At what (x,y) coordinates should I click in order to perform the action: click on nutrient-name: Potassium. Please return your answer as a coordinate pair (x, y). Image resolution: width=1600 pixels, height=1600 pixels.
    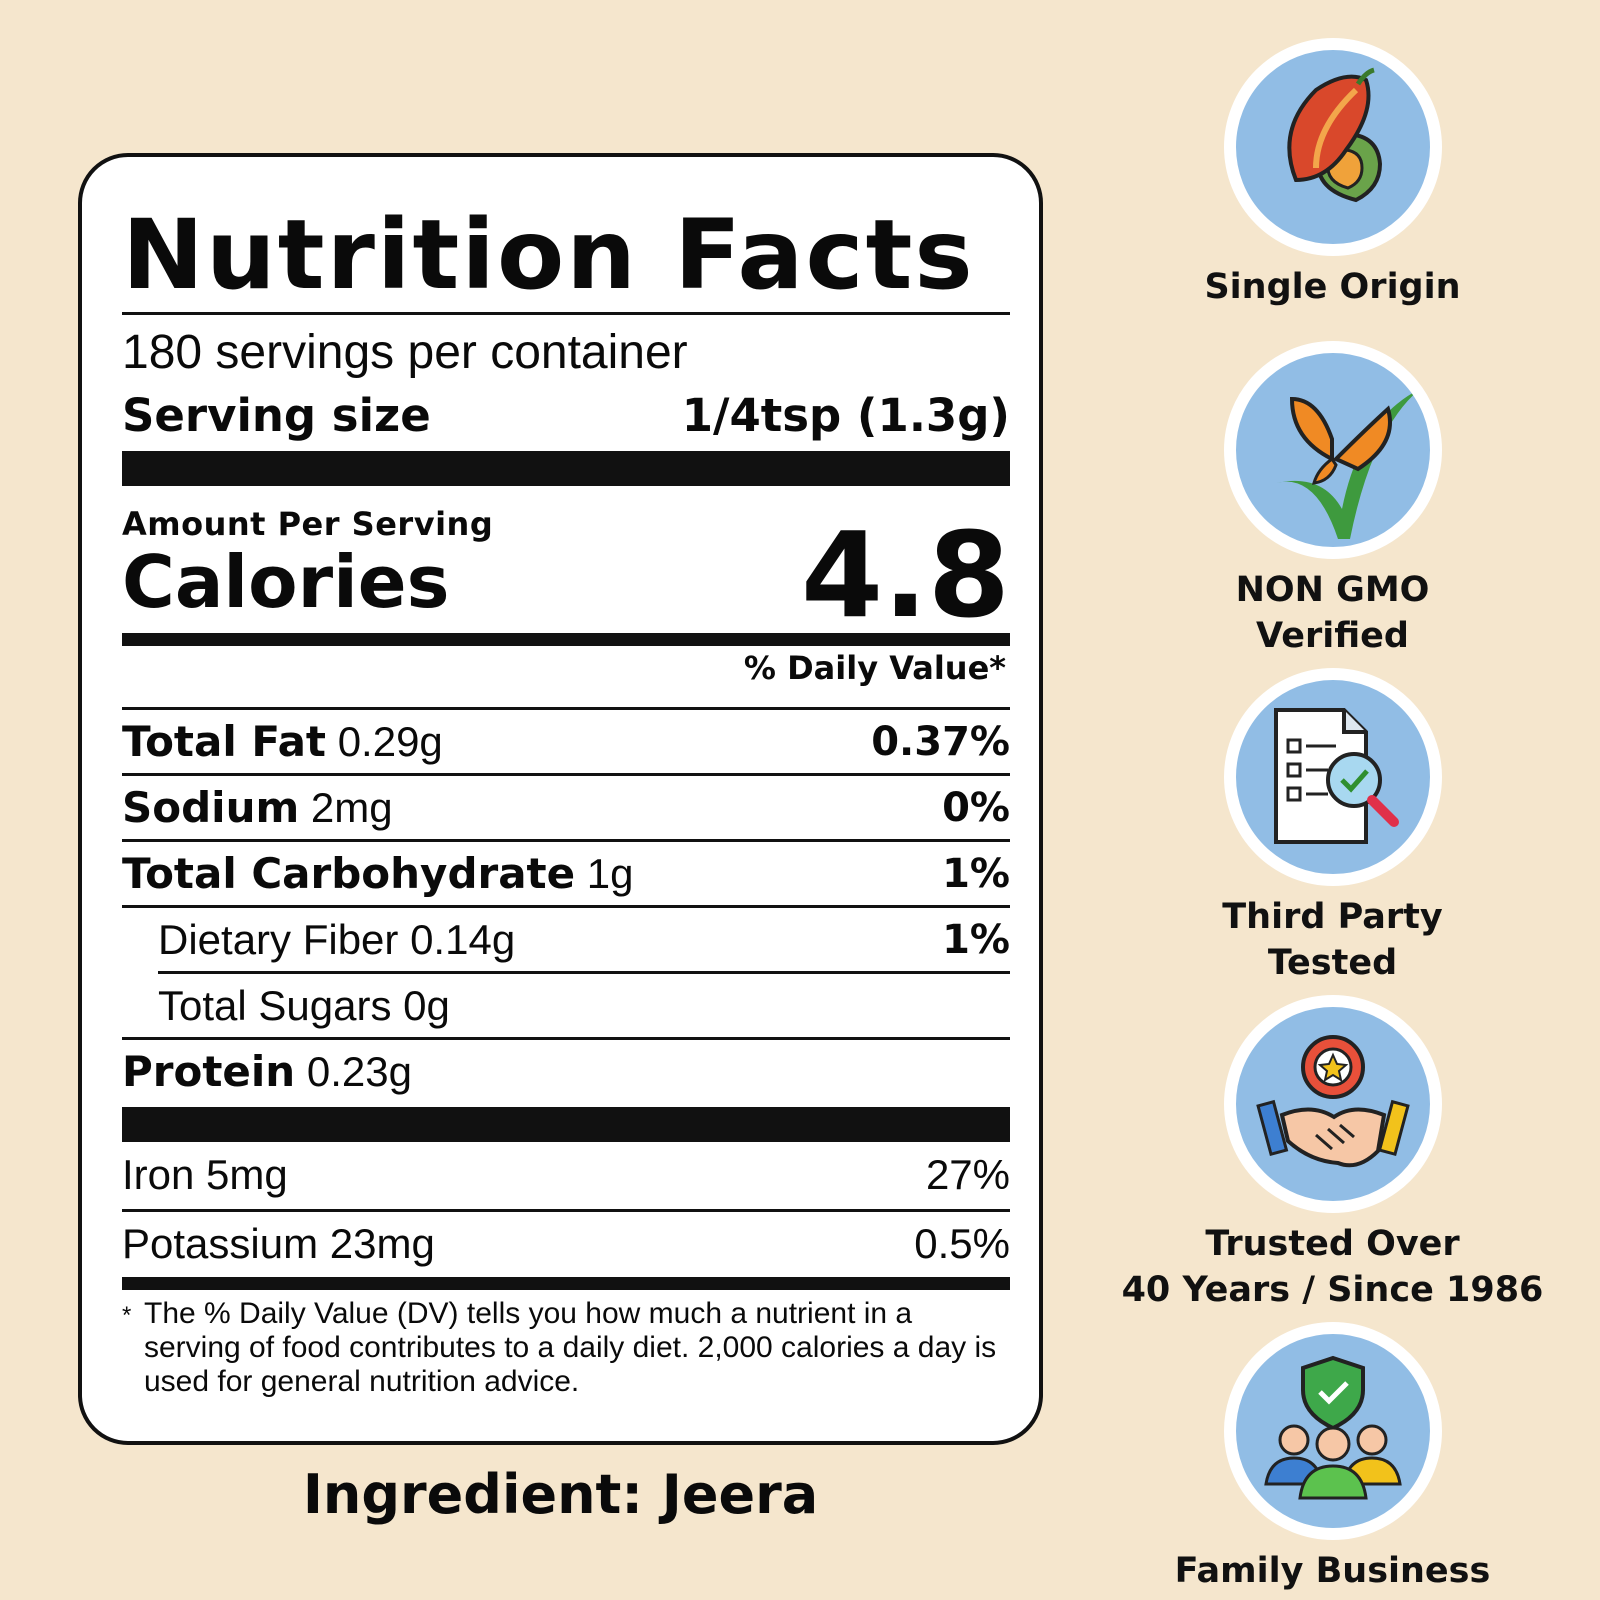
    Looking at the image, I should click on (220, 1243).